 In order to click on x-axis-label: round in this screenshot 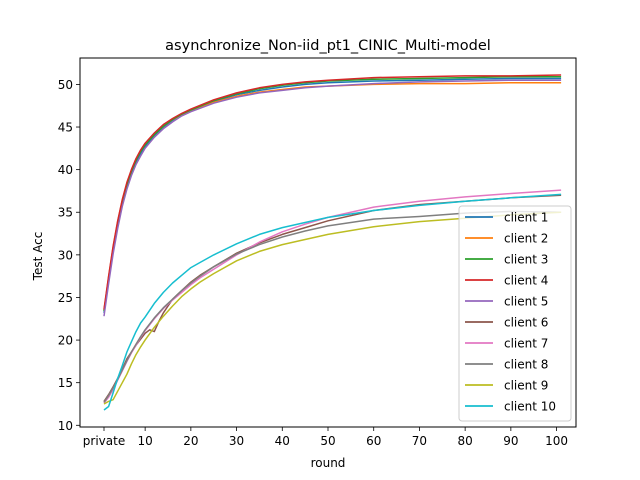, I will do `click(328, 463)`.